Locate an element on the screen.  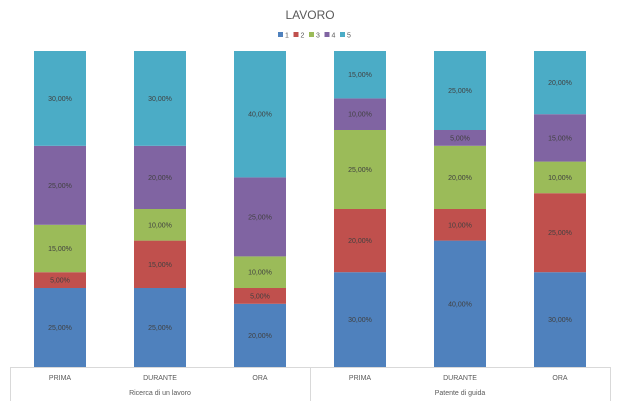
chart-title: LAVORO is located at coordinates (309, 15).